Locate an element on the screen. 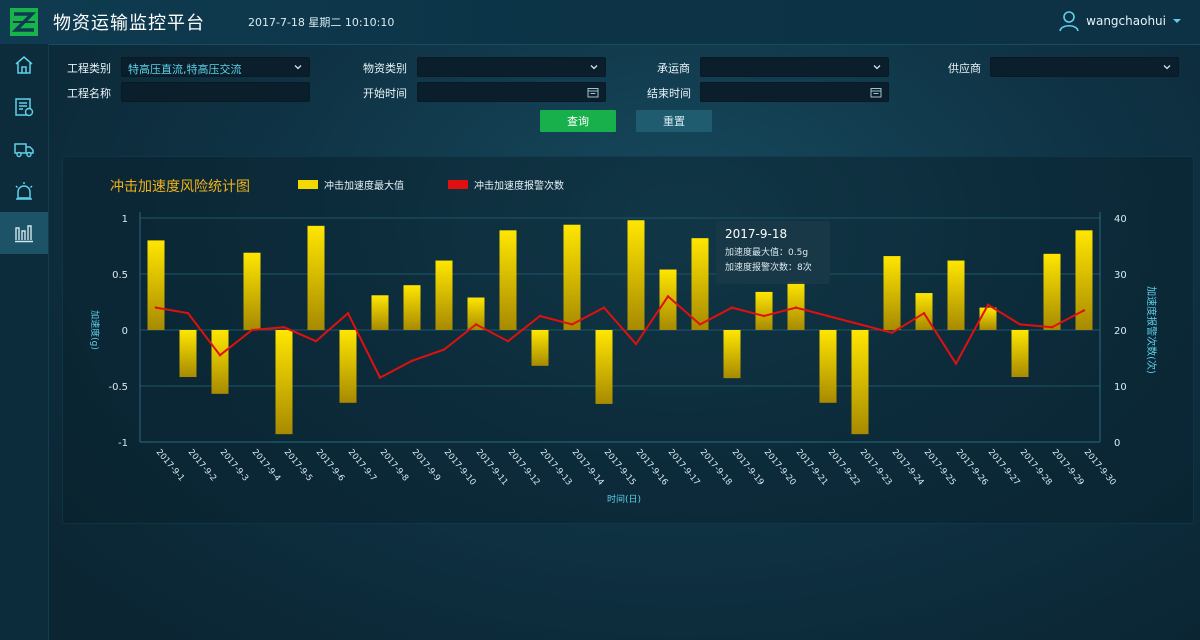  alarm-icon is located at coordinates (24, 191).